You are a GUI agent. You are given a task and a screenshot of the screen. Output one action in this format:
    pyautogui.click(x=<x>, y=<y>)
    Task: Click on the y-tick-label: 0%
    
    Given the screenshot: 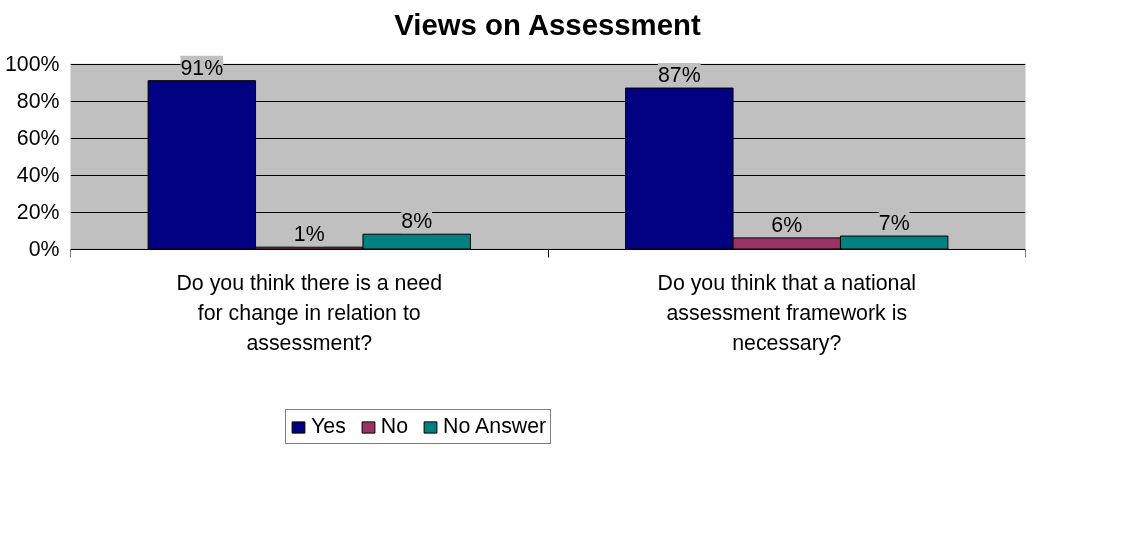 What is the action you would take?
    pyautogui.click(x=44, y=249)
    